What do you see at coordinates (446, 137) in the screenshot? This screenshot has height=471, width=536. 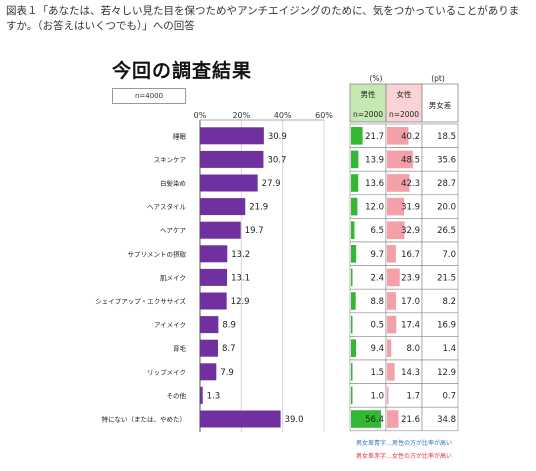 I see `diff-value: 18.5` at bounding box center [446, 137].